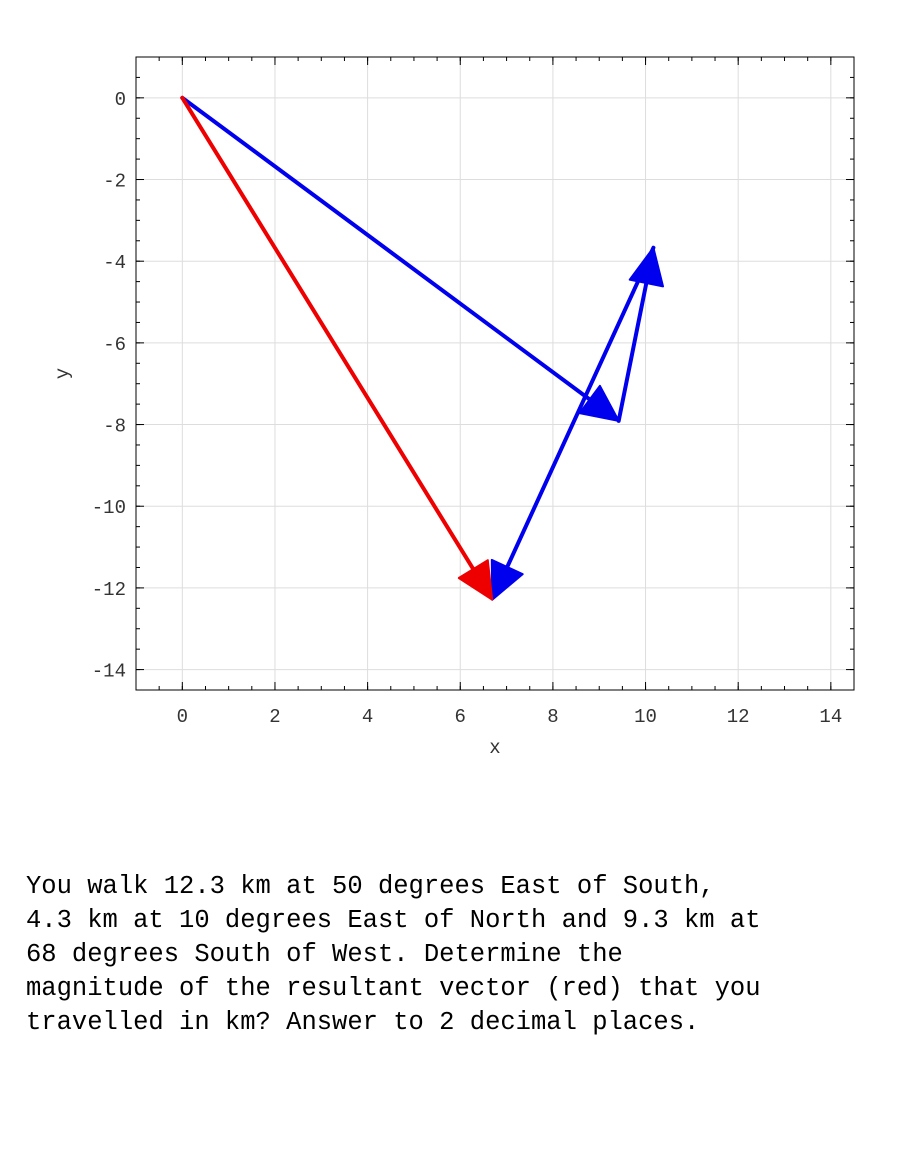 The image size is (900, 1149). I want to click on x-tick-label: 8, so click(552, 717).